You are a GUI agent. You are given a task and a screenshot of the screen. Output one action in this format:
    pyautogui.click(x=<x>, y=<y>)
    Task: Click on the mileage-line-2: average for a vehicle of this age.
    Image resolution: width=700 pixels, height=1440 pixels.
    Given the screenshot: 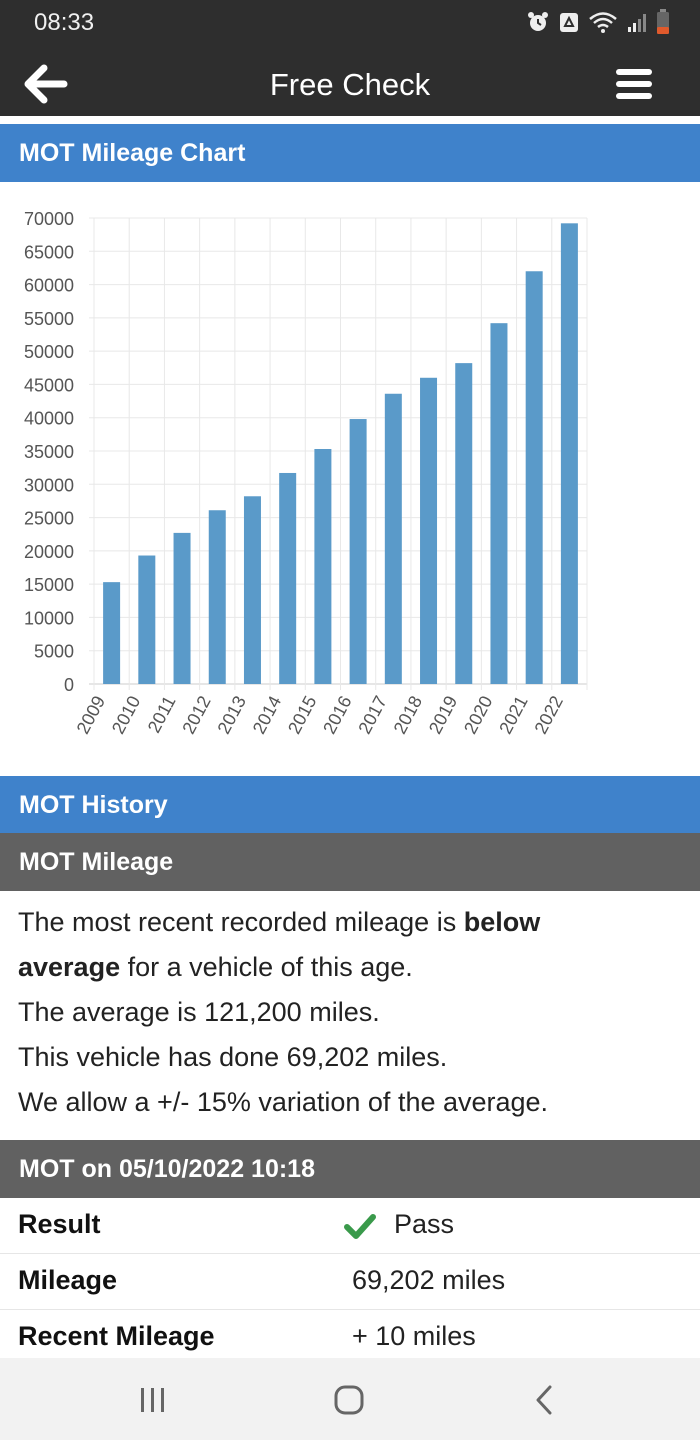 What is the action you would take?
    pyautogui.click(x=350, y=967)
    